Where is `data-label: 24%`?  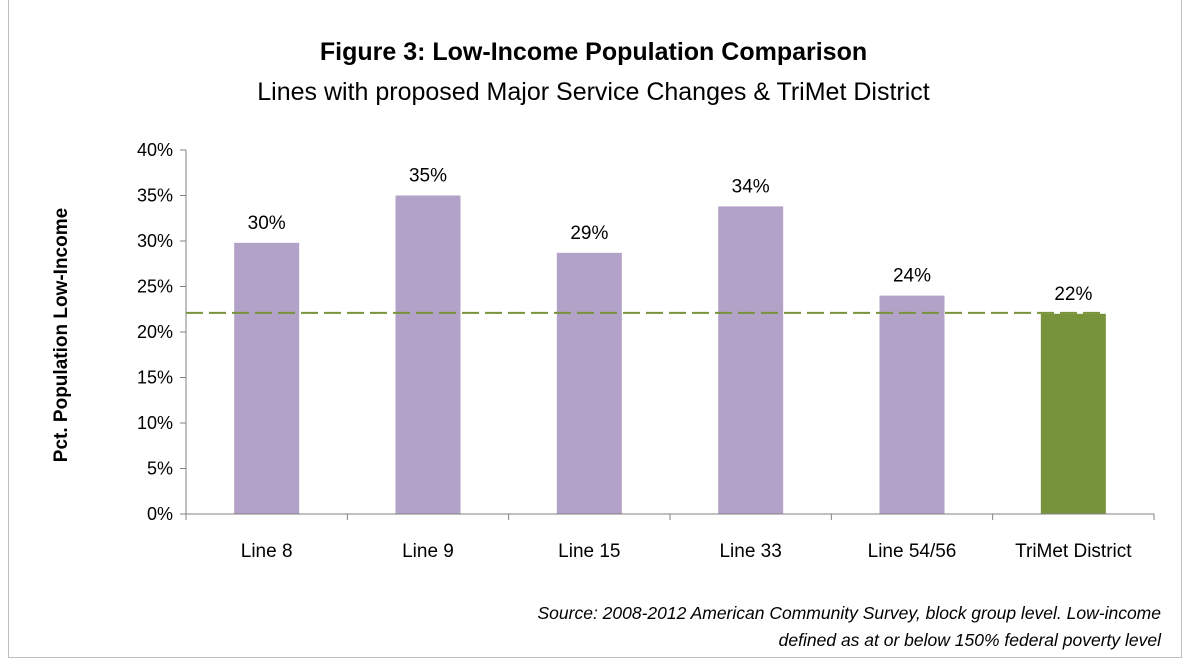
data-label: 24% is located at coordinates (912, 276).